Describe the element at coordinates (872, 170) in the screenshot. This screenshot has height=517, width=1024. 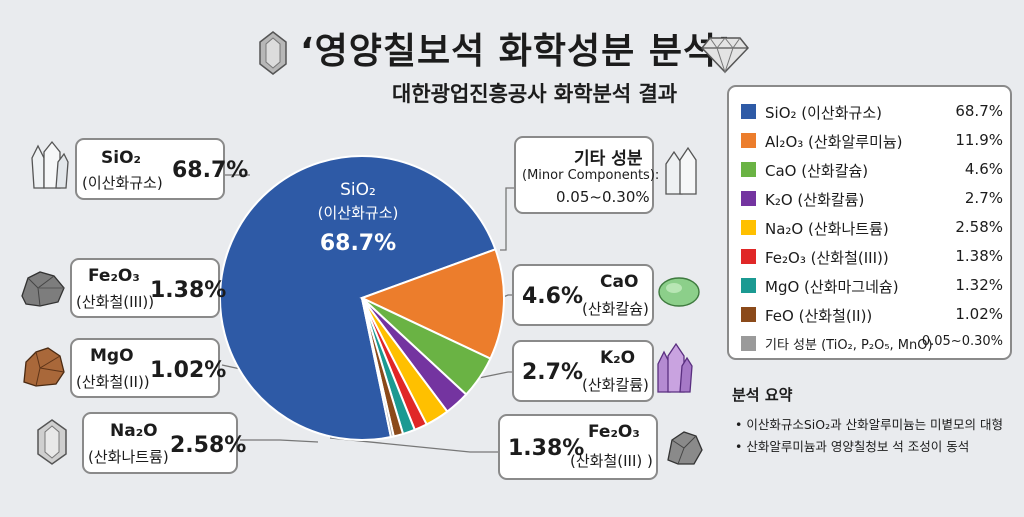
I see `legend-item-cao: CaO (산화칼슘) 4.6%` at that location.